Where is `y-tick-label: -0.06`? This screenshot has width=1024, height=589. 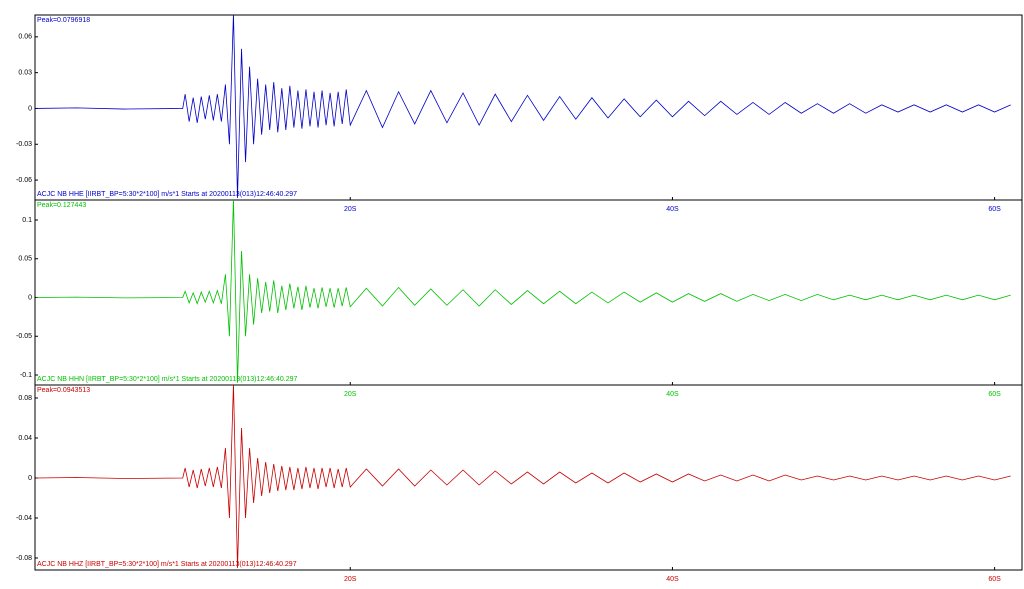 y-tick-label: -0.06 is located at coordinates (24, 180).